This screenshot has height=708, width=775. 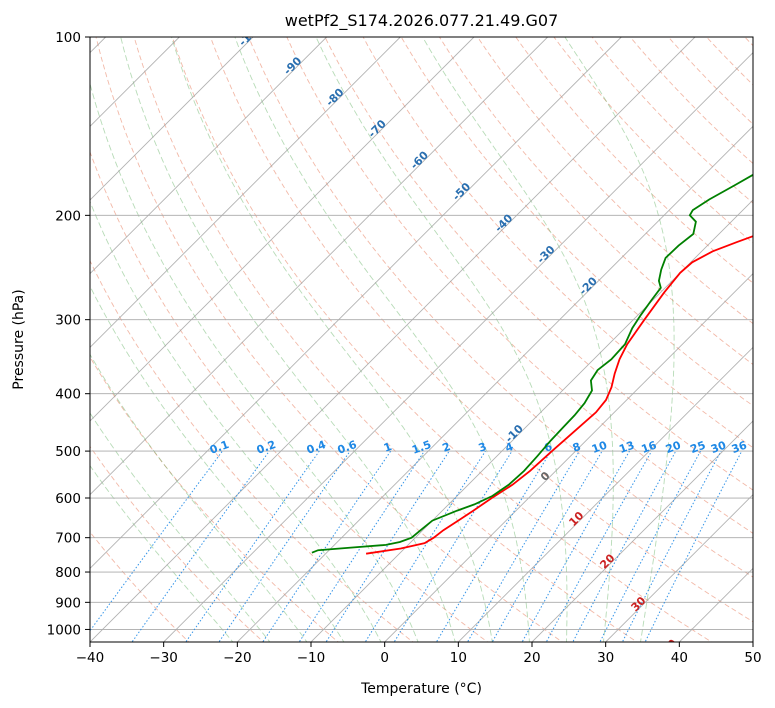 What do you see at coordinates (605, 658) in the screenshot?
I see `x-tick-label: 30` at bounding box center [605, 658].